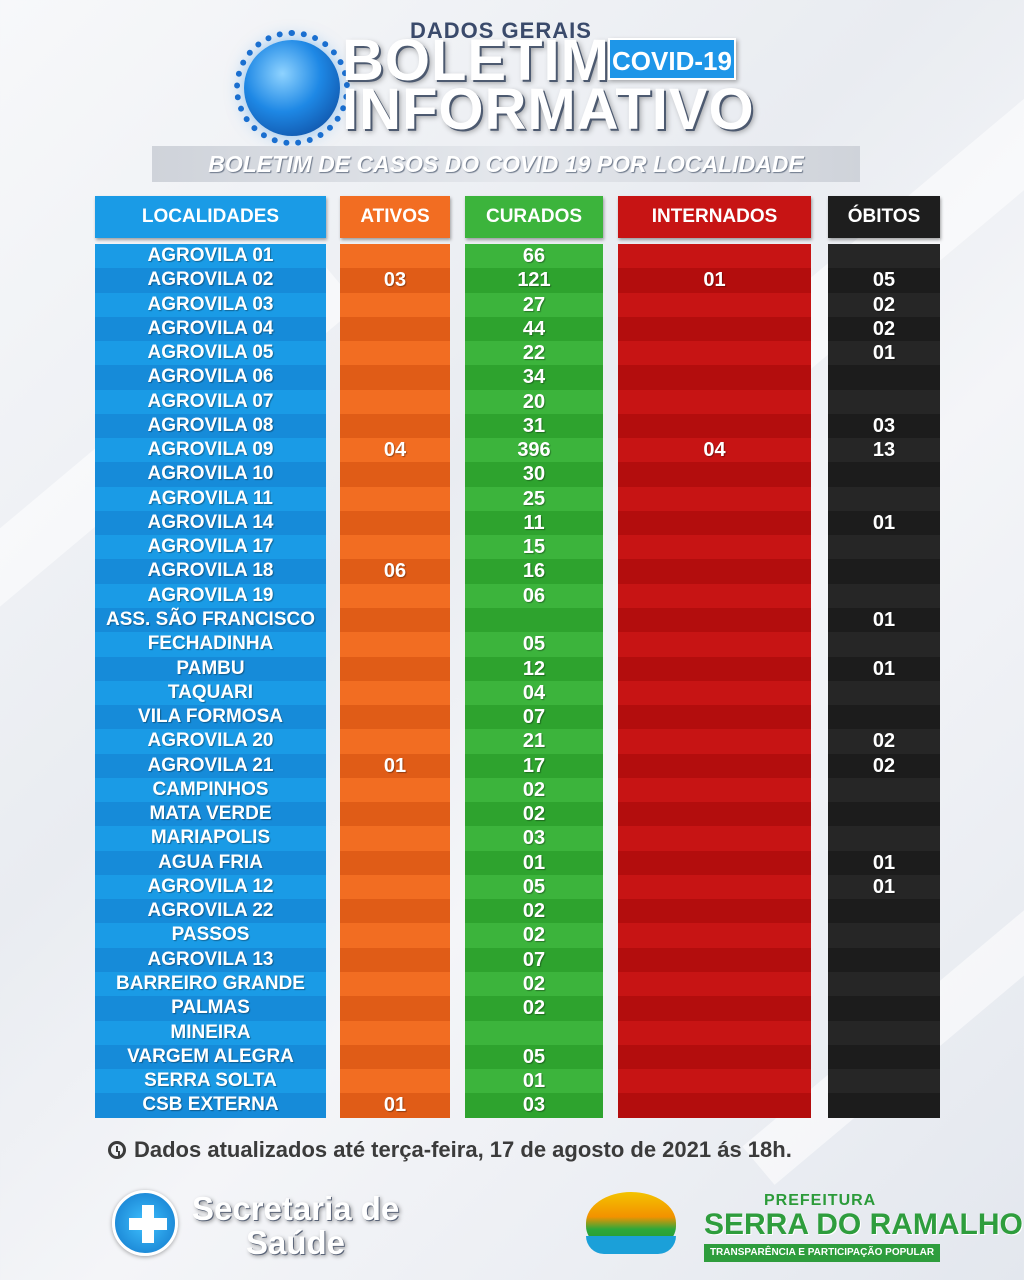 The image size is (1024, 1280). Describe the element at coordinates (395, 571) in the screenshot. I see `ativos-cell: 06` at that location.